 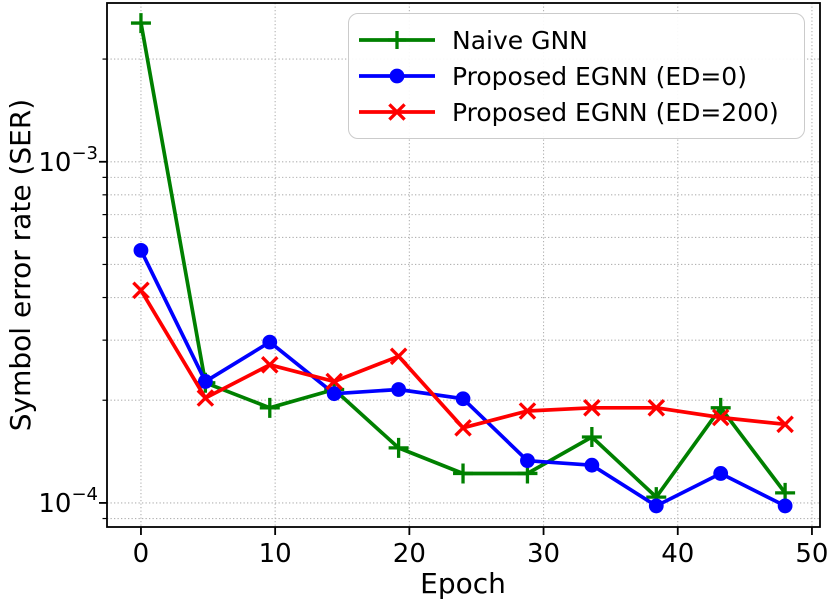 I want to click on x-tick-label: 20, so click(x=409, y=554).